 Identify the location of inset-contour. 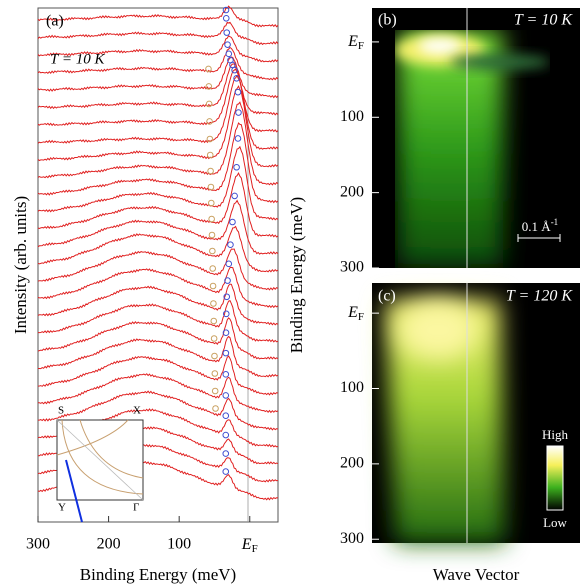
(100, 457).